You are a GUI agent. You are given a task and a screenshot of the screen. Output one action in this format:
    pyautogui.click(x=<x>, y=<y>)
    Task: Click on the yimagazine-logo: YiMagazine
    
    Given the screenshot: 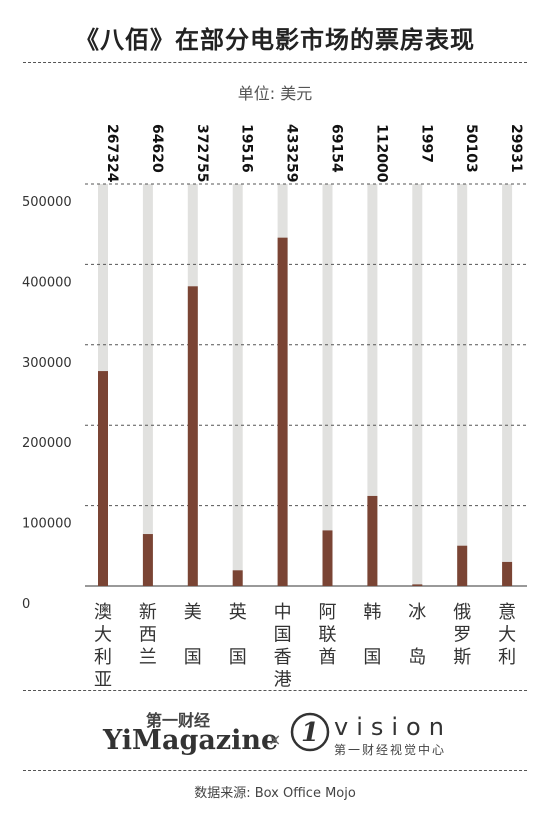 What is the action you would take?
    pyautogui.click(x=191, y=740)
    